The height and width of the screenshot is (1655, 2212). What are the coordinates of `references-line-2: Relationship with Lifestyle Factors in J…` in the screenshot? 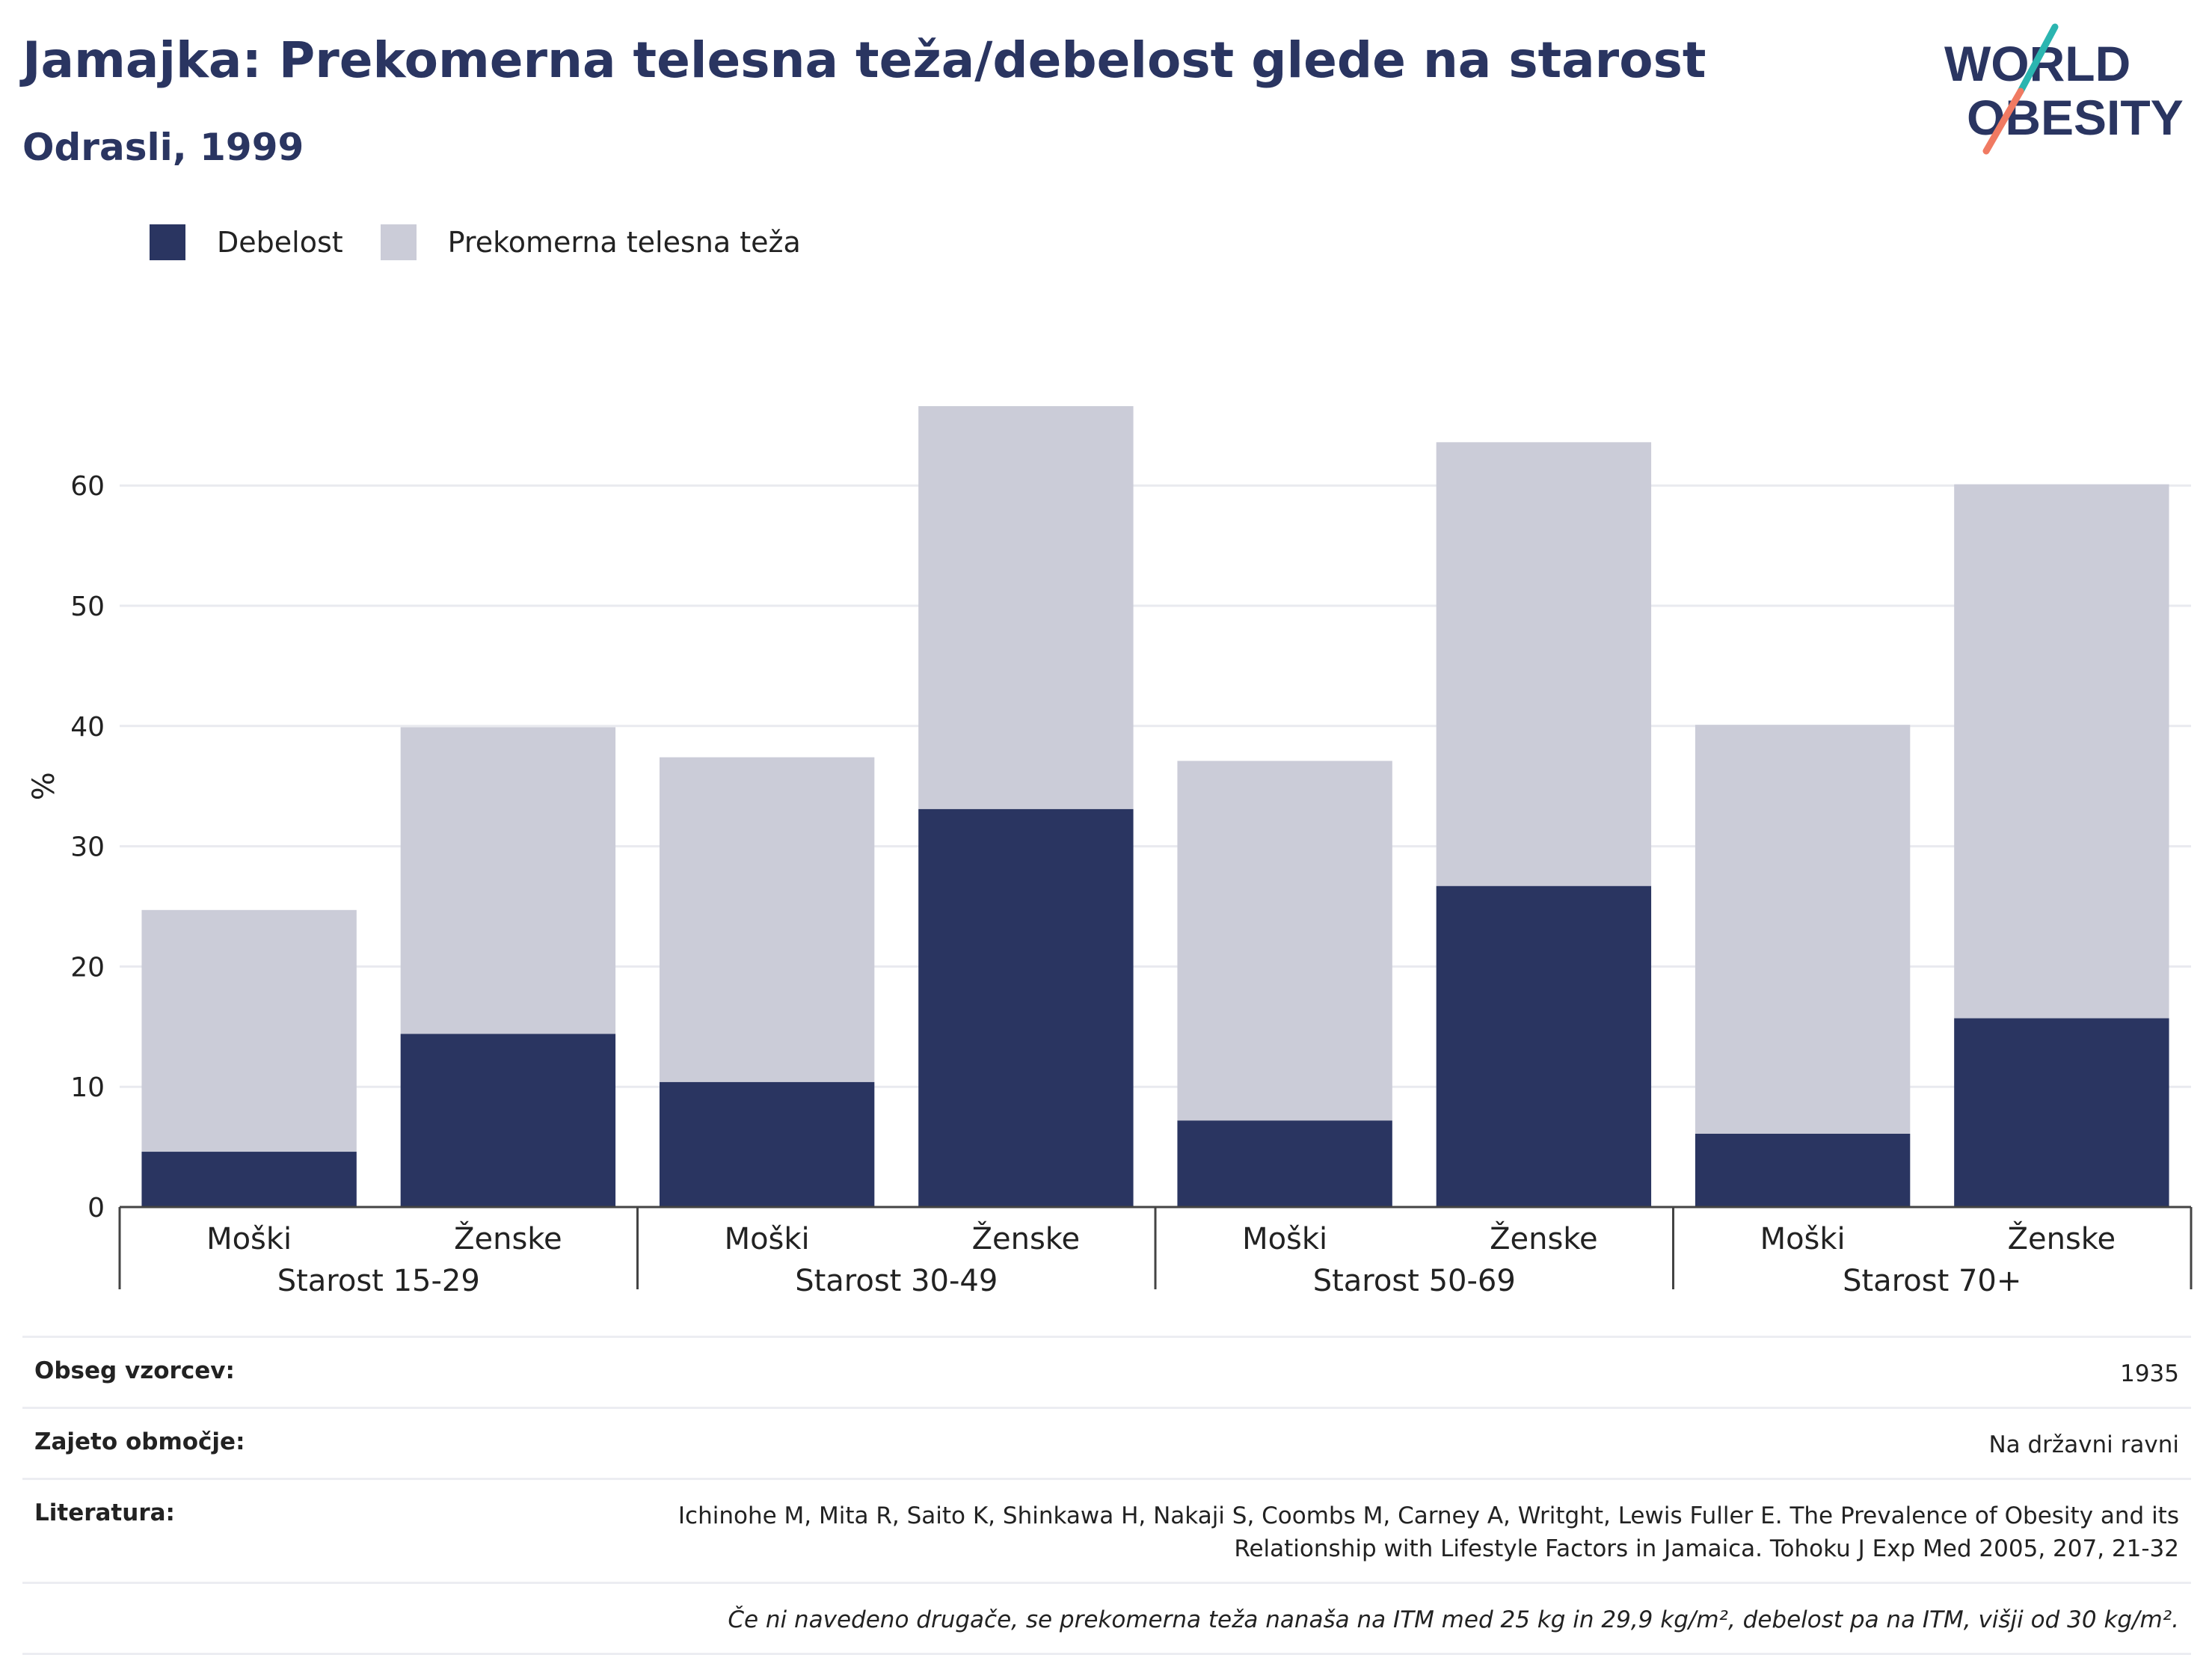 It's located at (1706, 1548).